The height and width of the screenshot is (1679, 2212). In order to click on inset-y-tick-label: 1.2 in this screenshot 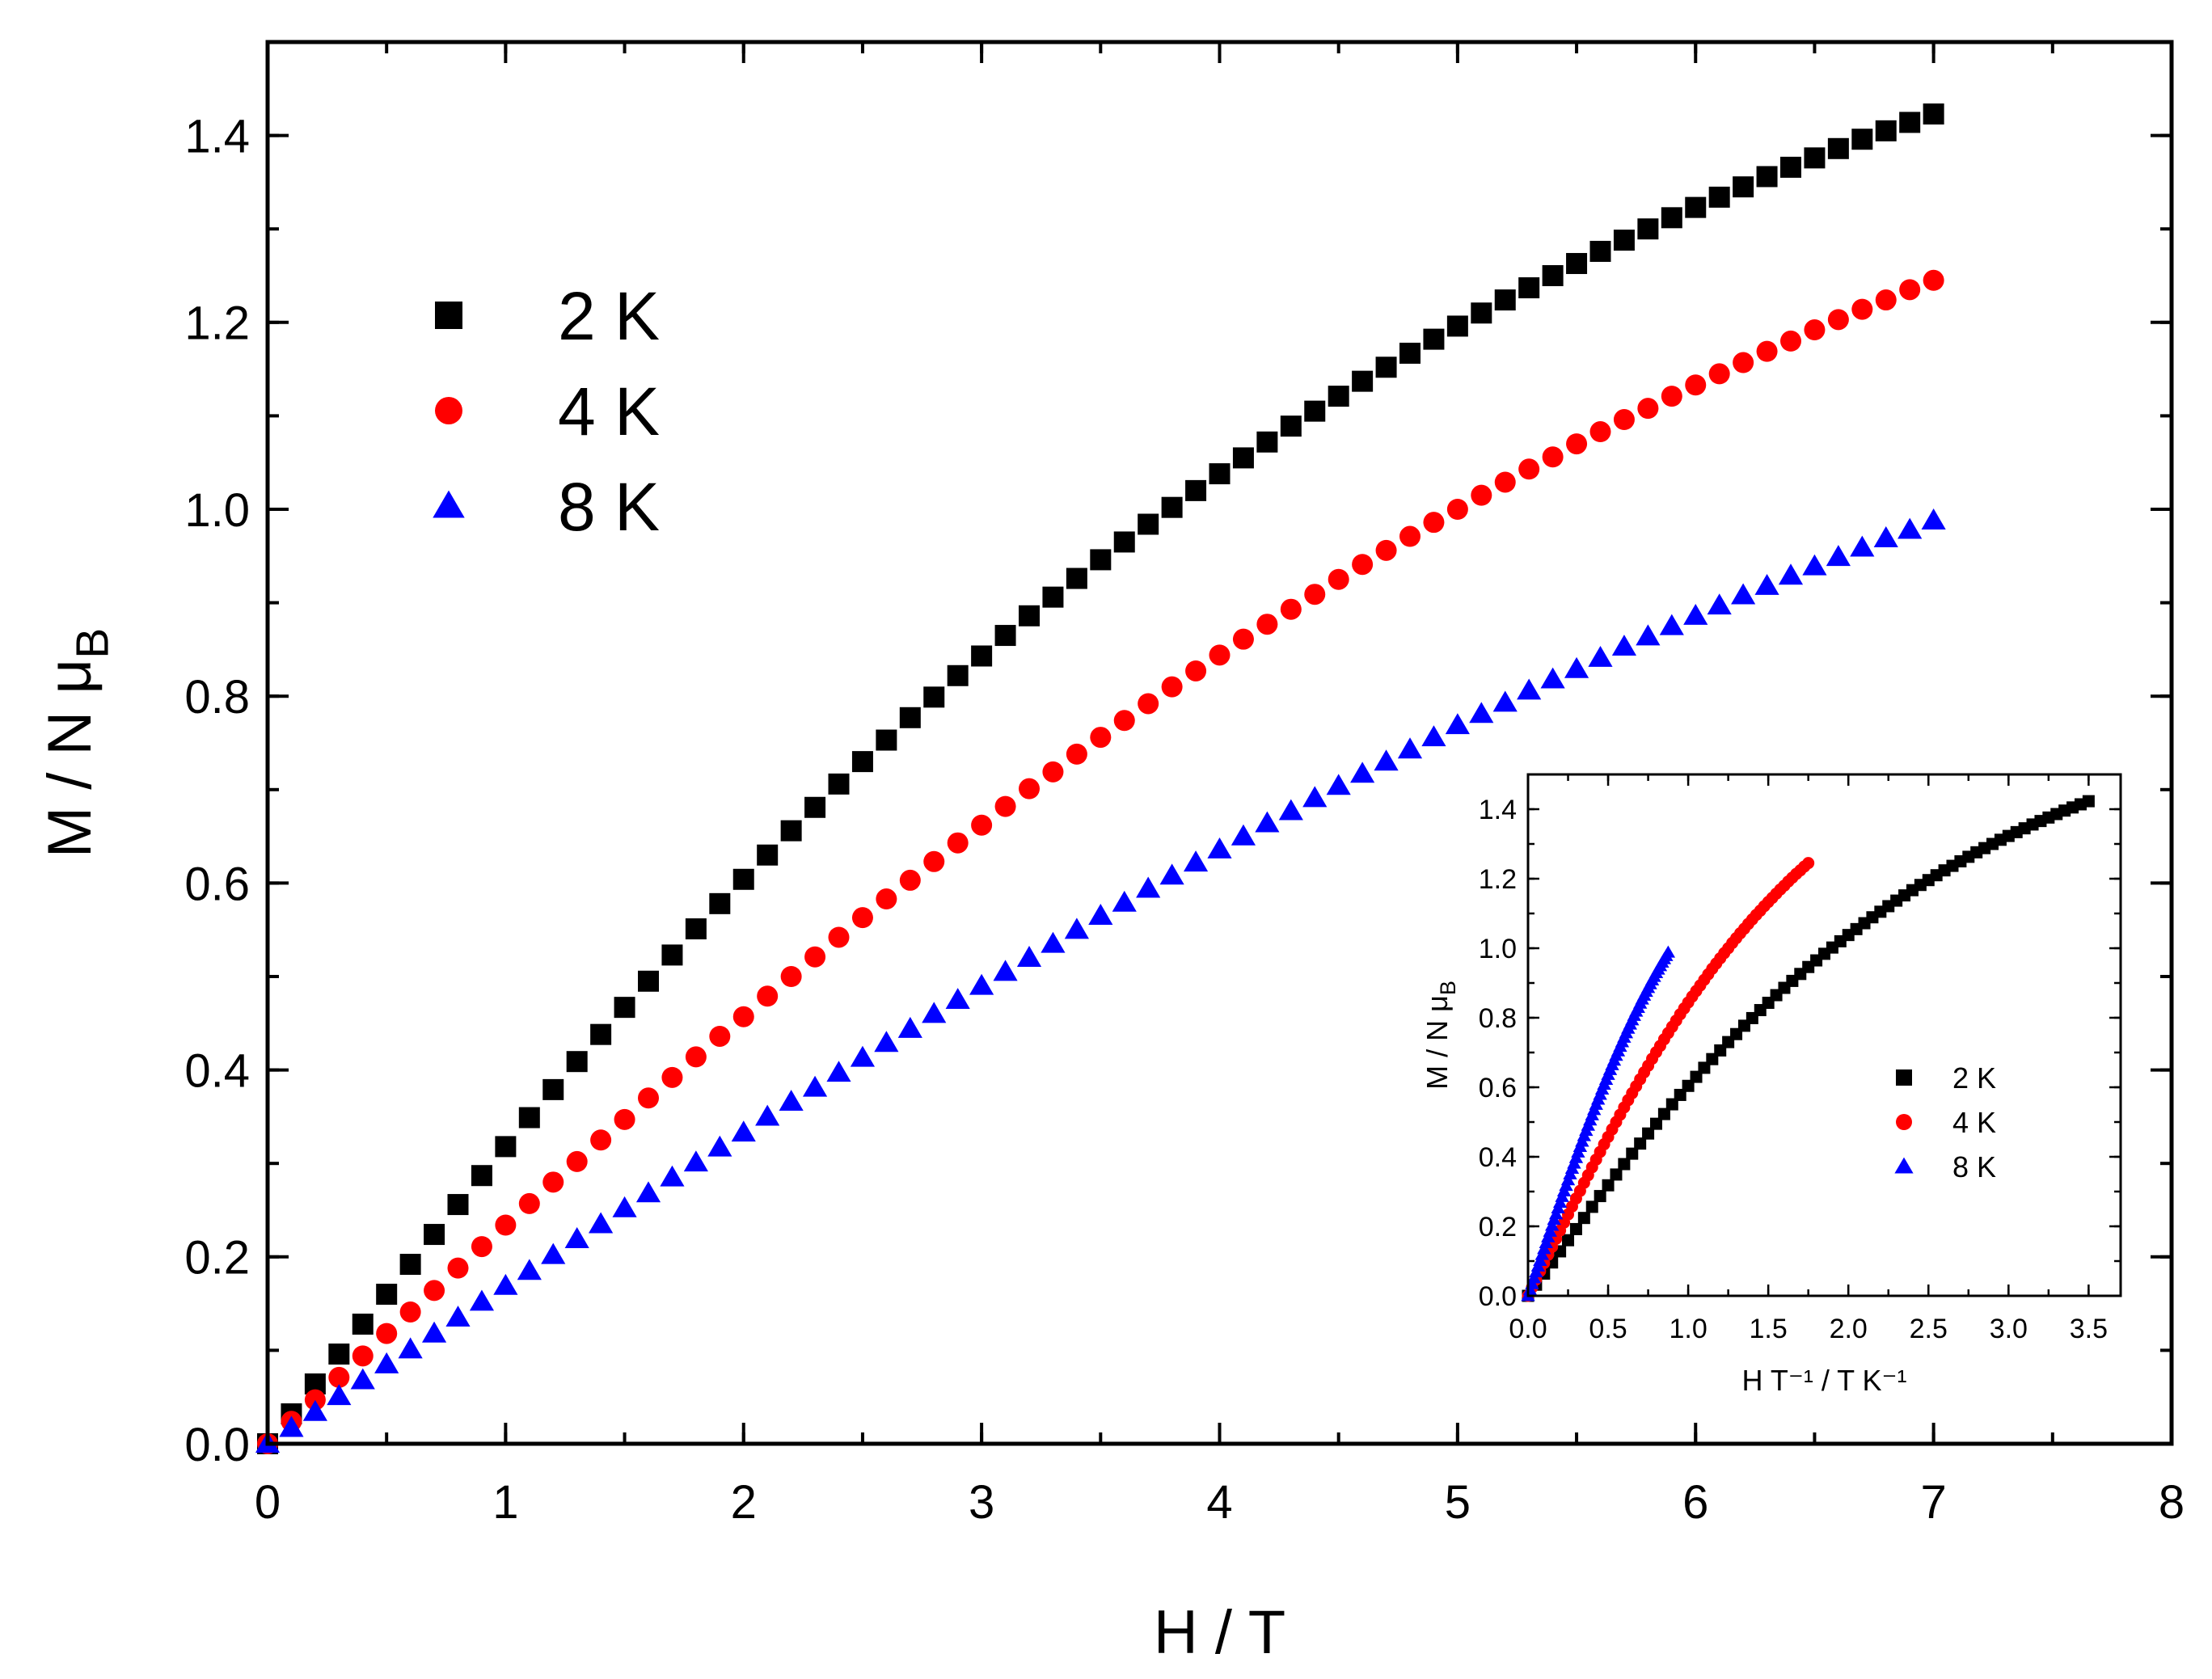, I will do `click(1498, 879)`.